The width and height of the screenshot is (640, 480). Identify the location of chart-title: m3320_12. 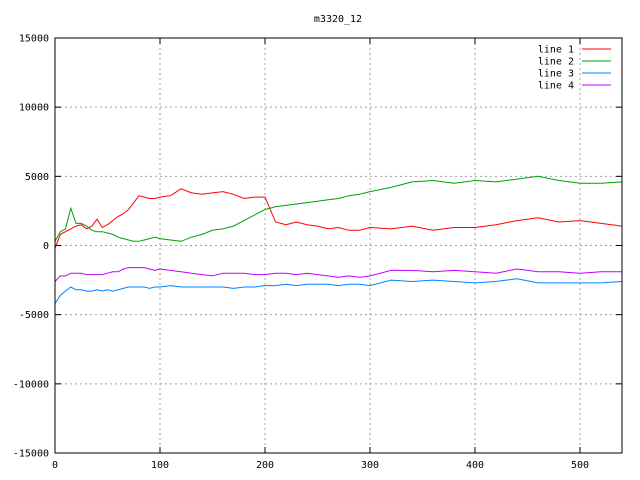
(338, 19).